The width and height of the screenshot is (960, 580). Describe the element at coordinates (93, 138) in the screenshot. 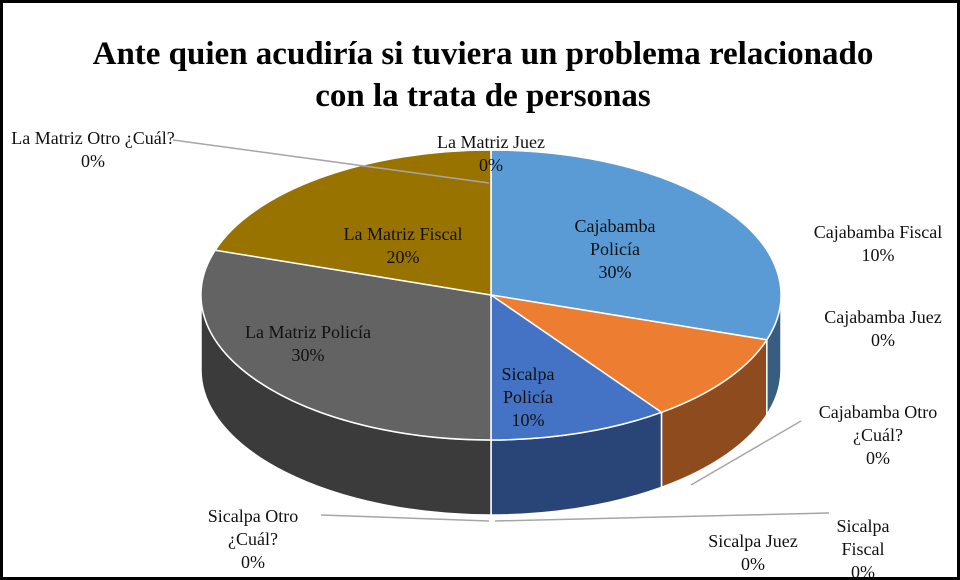

I see `label-name: La Matriz Otro ¿Cuál?` at that location.